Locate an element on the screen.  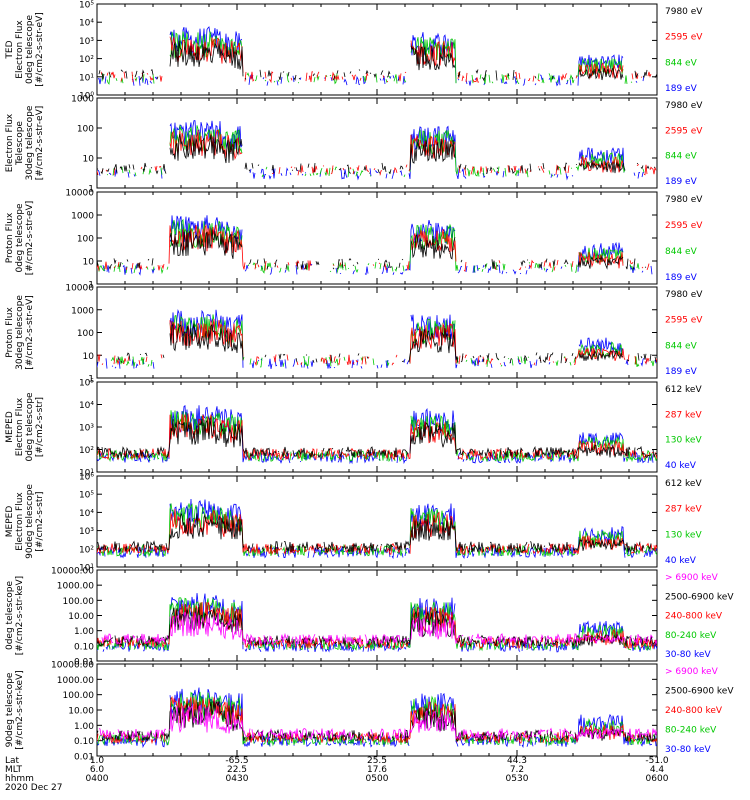
y-tick-label: 100 is located at coordinates (85, 240).